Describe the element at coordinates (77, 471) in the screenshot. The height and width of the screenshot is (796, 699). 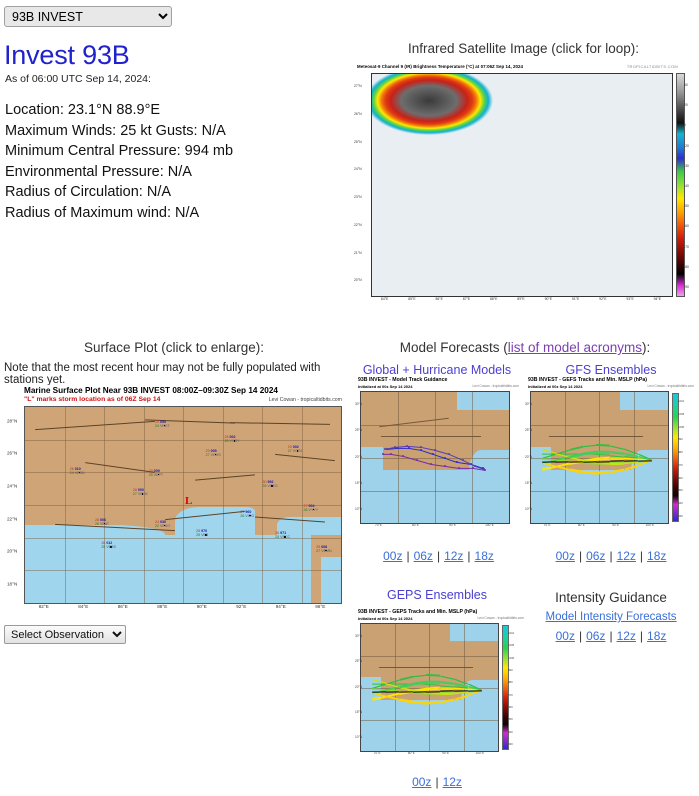
I see `station-plot: 26 010 24 VEBN` at that location.